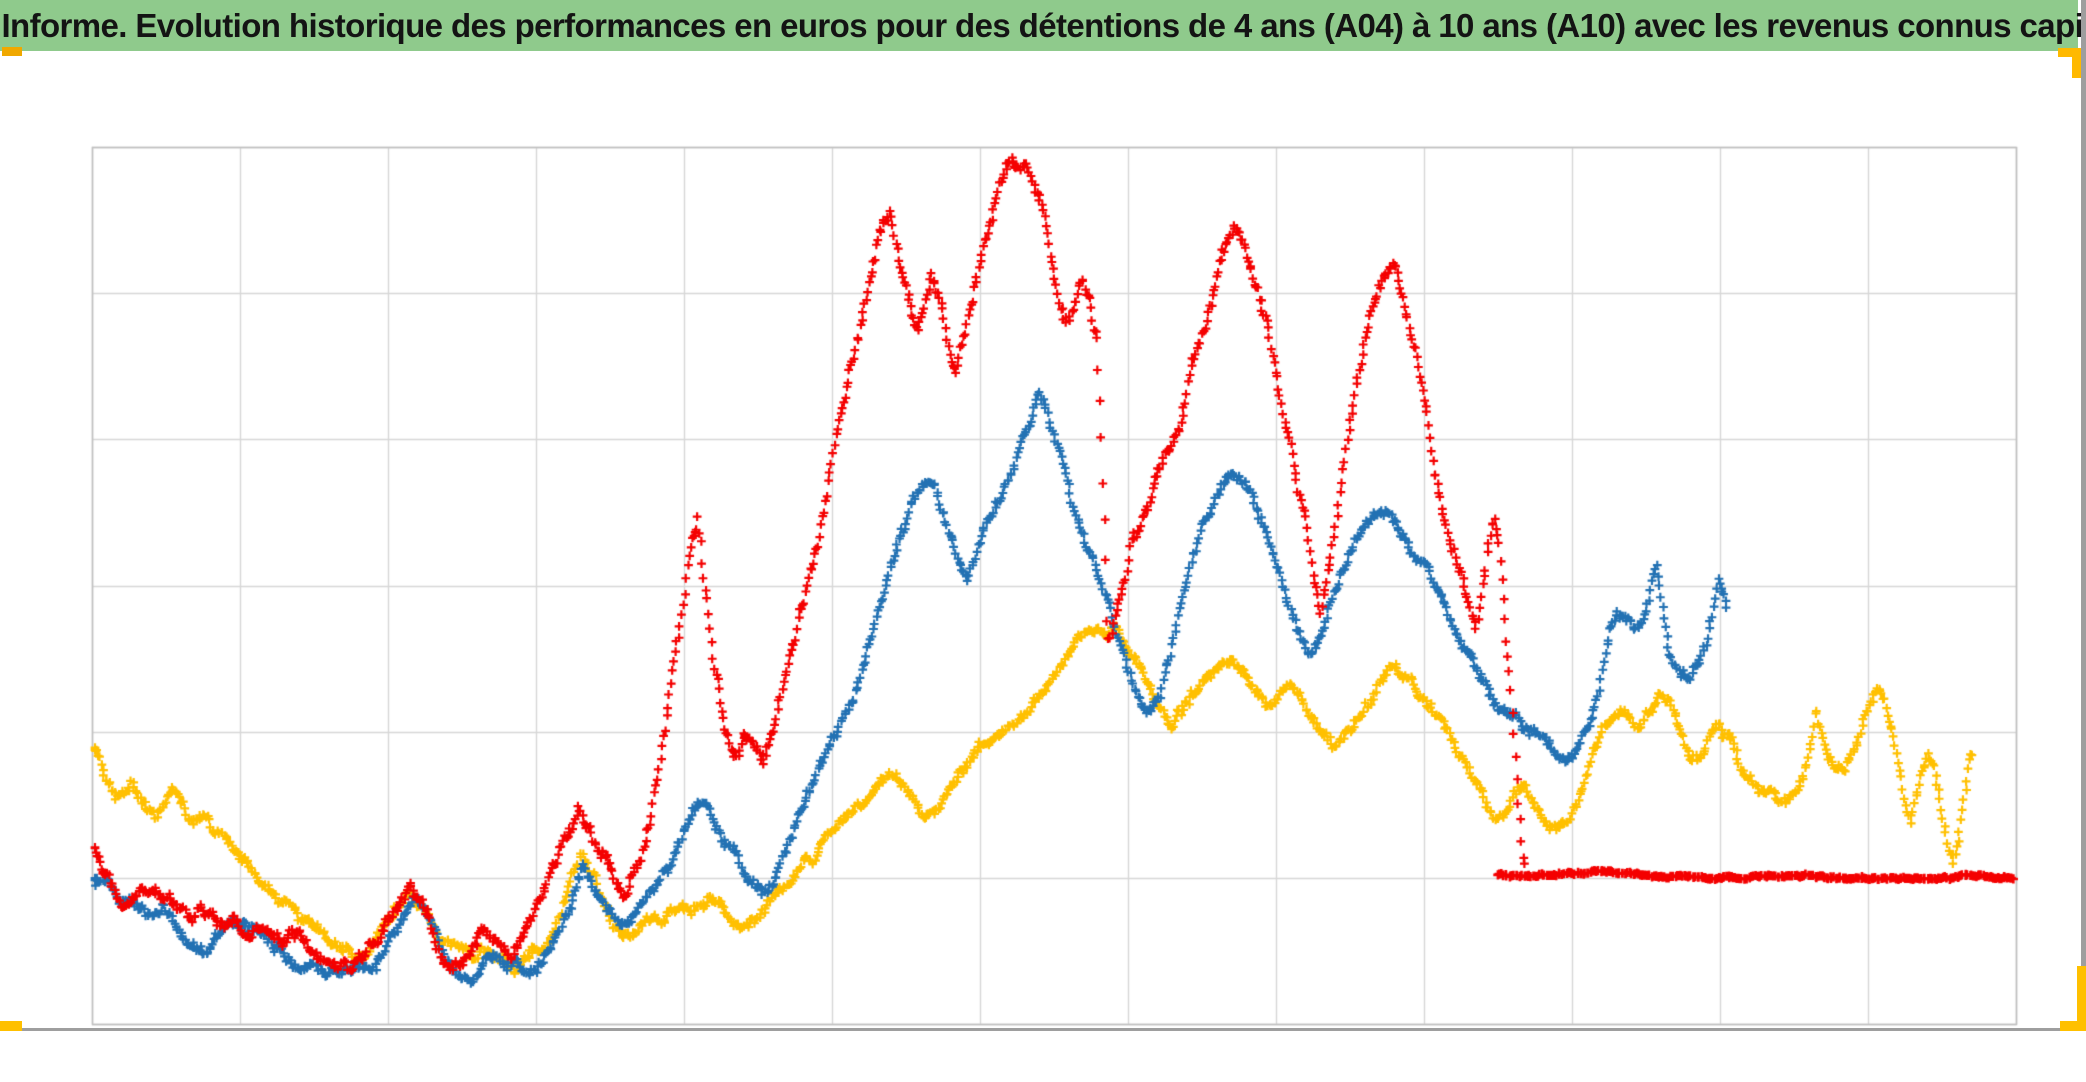  What do you see at coordinates (2073, 1026) in the screenshot?
I see `corner-marker-bottom-right-horizontal` at bounding box center [2073, 1026].